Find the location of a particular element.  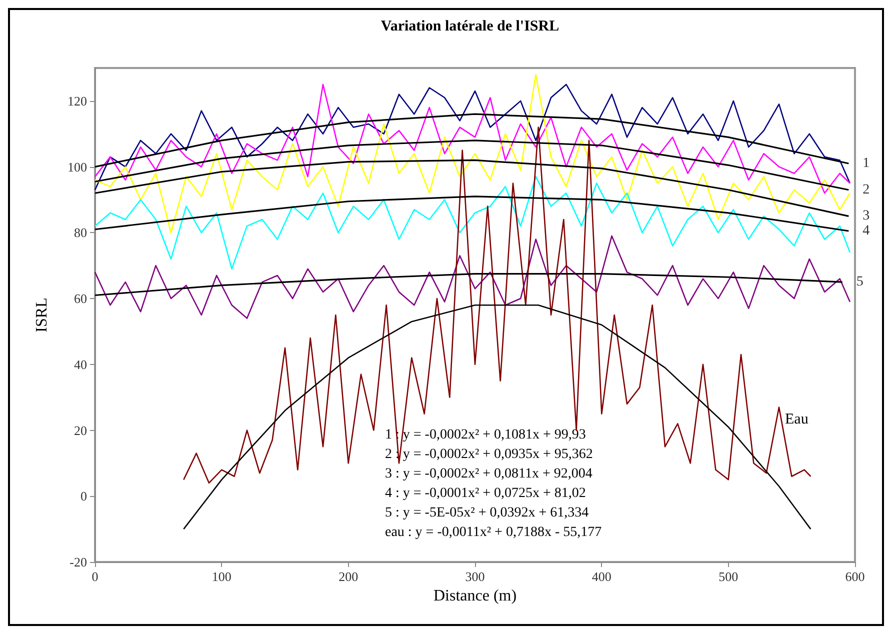

series-label: 4 is located at coordinates (866, 231).